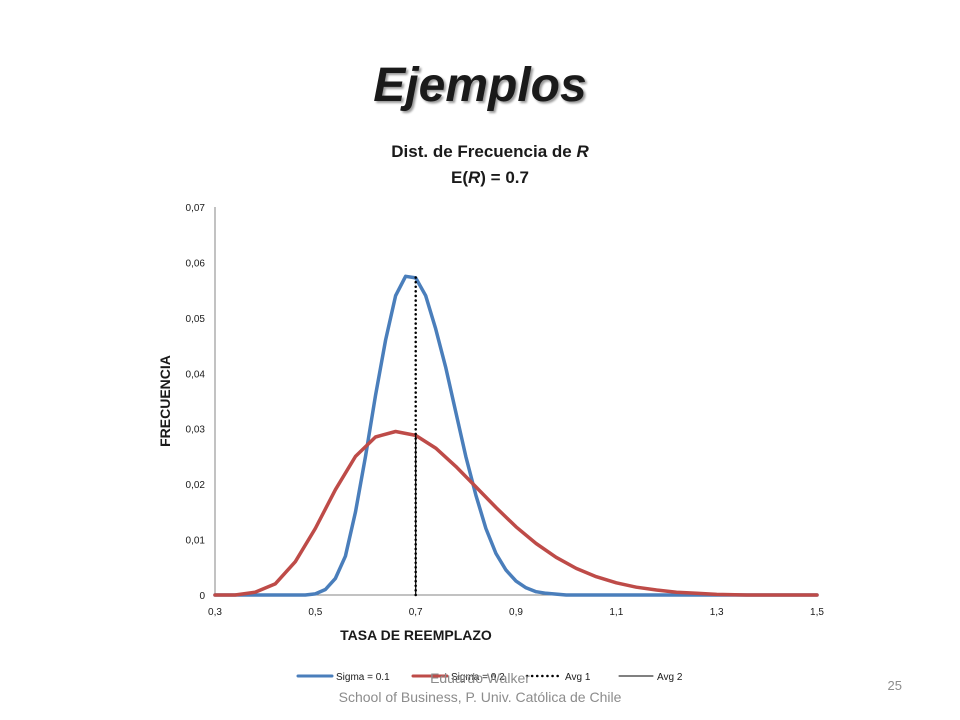  I want to click on x-tick-label: 1,3, so click(717, 612).